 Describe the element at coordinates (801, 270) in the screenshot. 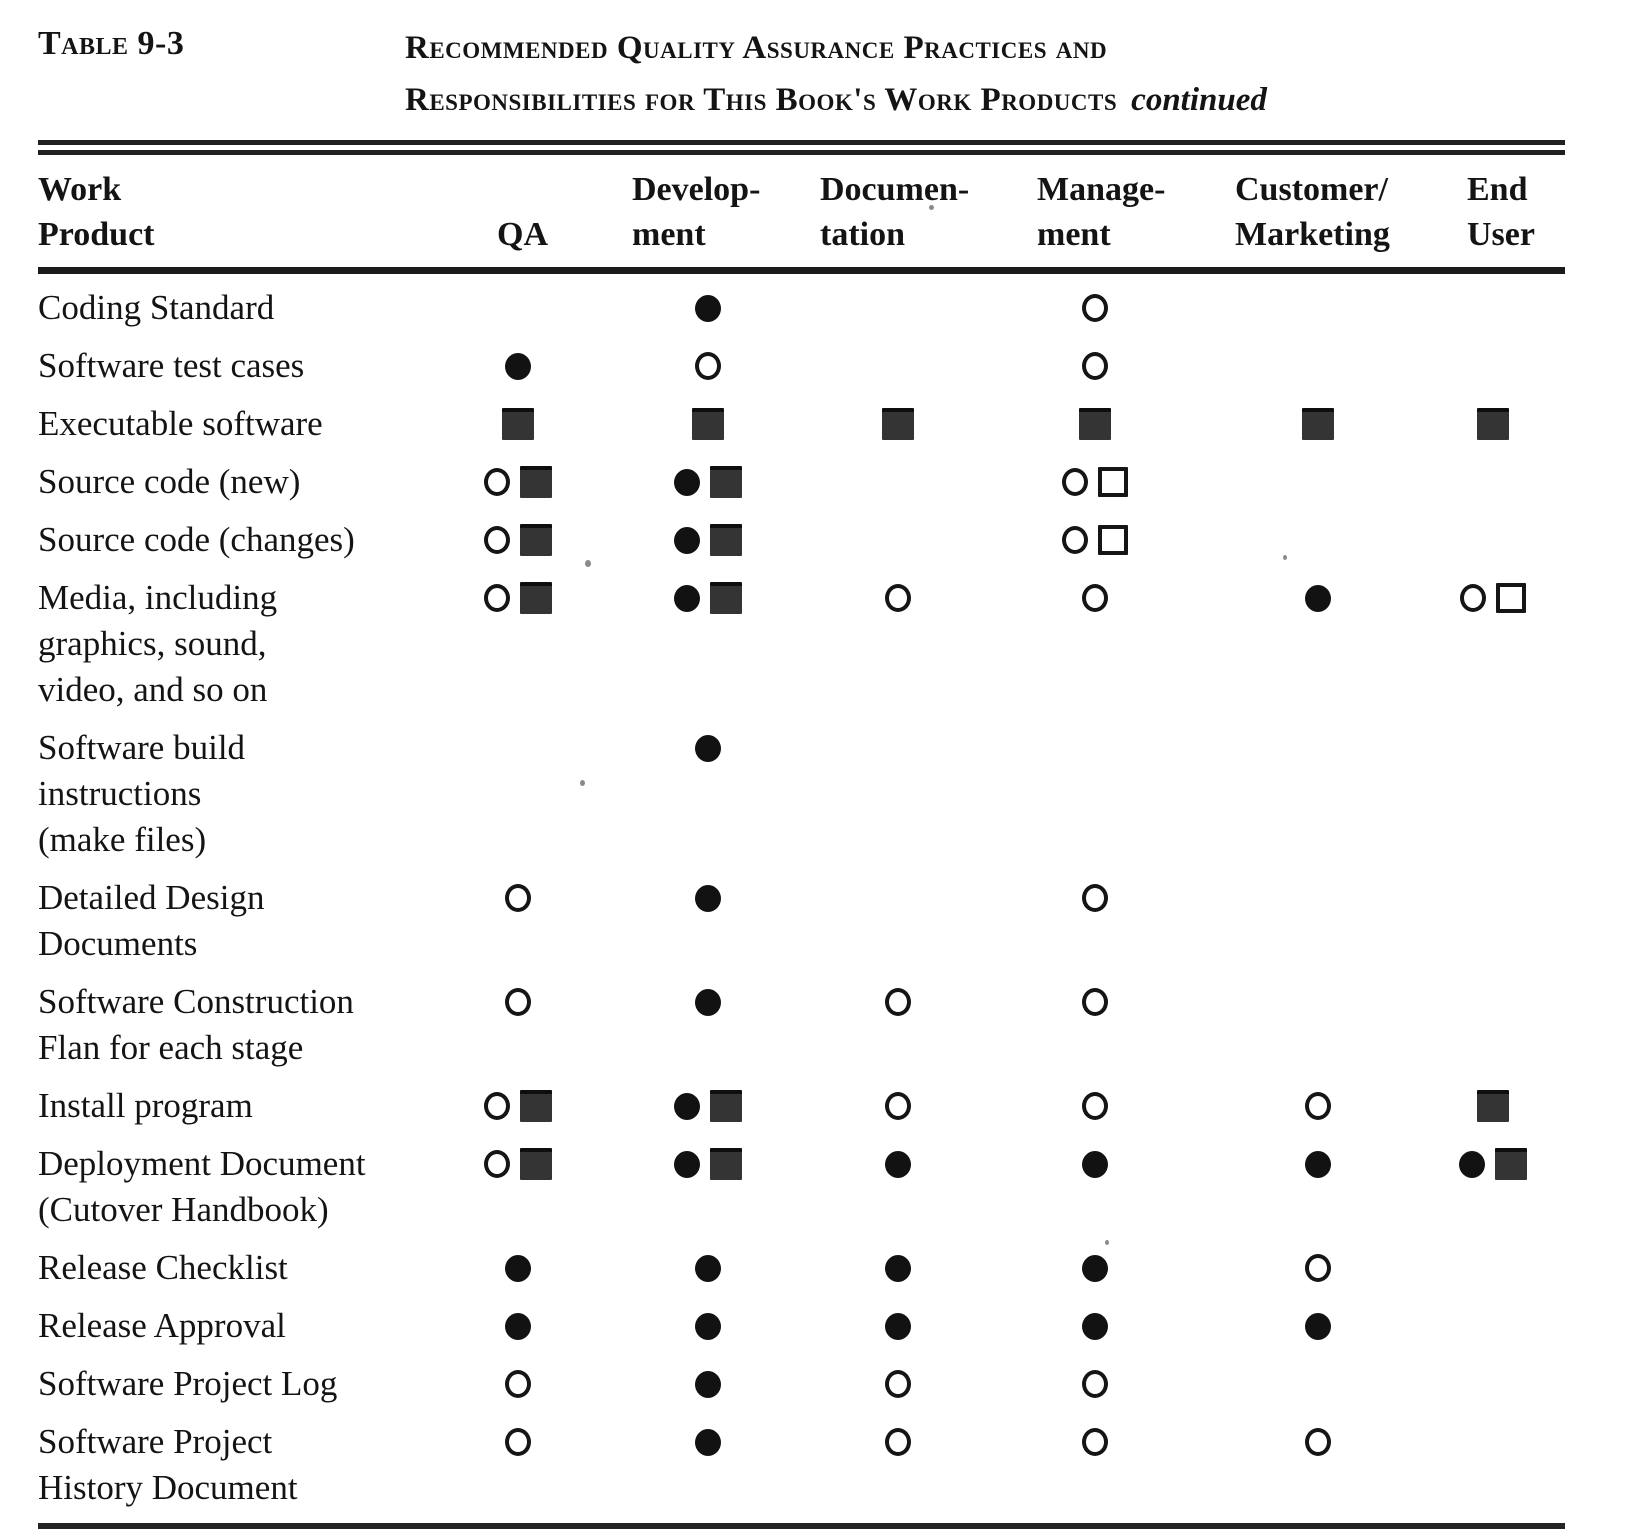

I see `header-rule` at that location.